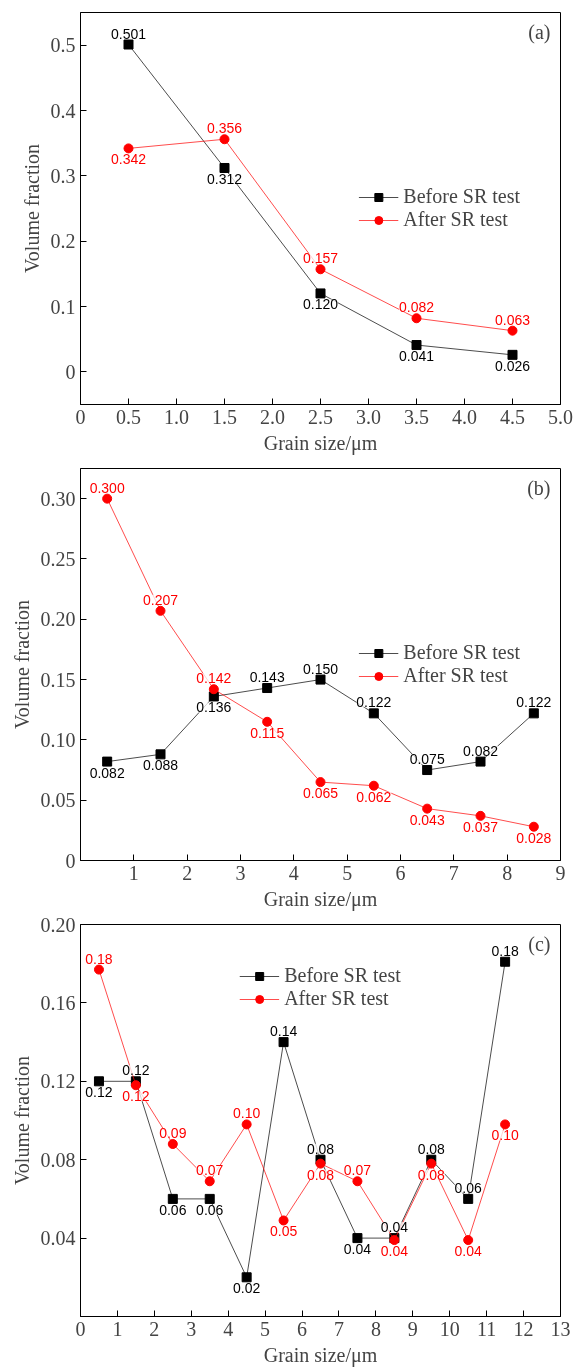 This screenshot has width=580, height=1370. I want to click on y-tick-label: 0.1, so click(63, 306).